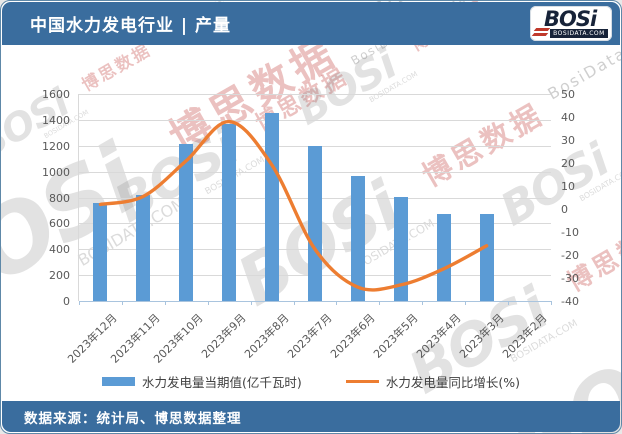 The width and height of the screenshot is (622, 434). I want to click on bar-2023年11月, so click(143, 247).